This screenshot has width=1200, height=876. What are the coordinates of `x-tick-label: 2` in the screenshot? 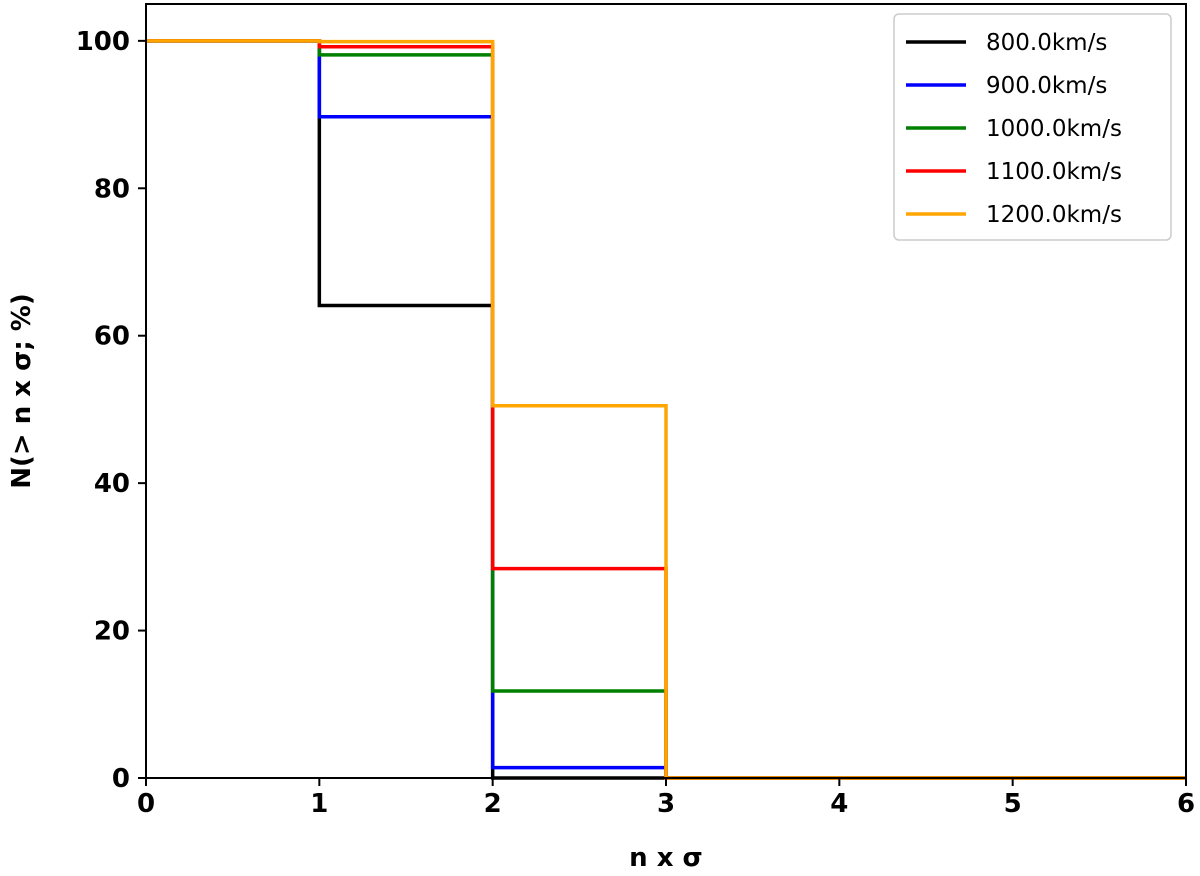 It's located at (493, 804).